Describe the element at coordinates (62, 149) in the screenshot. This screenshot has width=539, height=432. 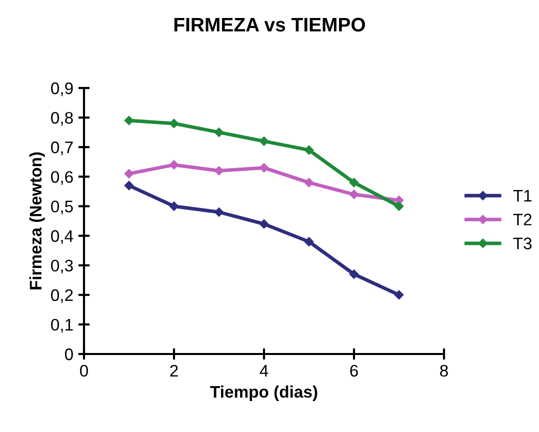
I see `y-tick-label: 0,7` at that location.